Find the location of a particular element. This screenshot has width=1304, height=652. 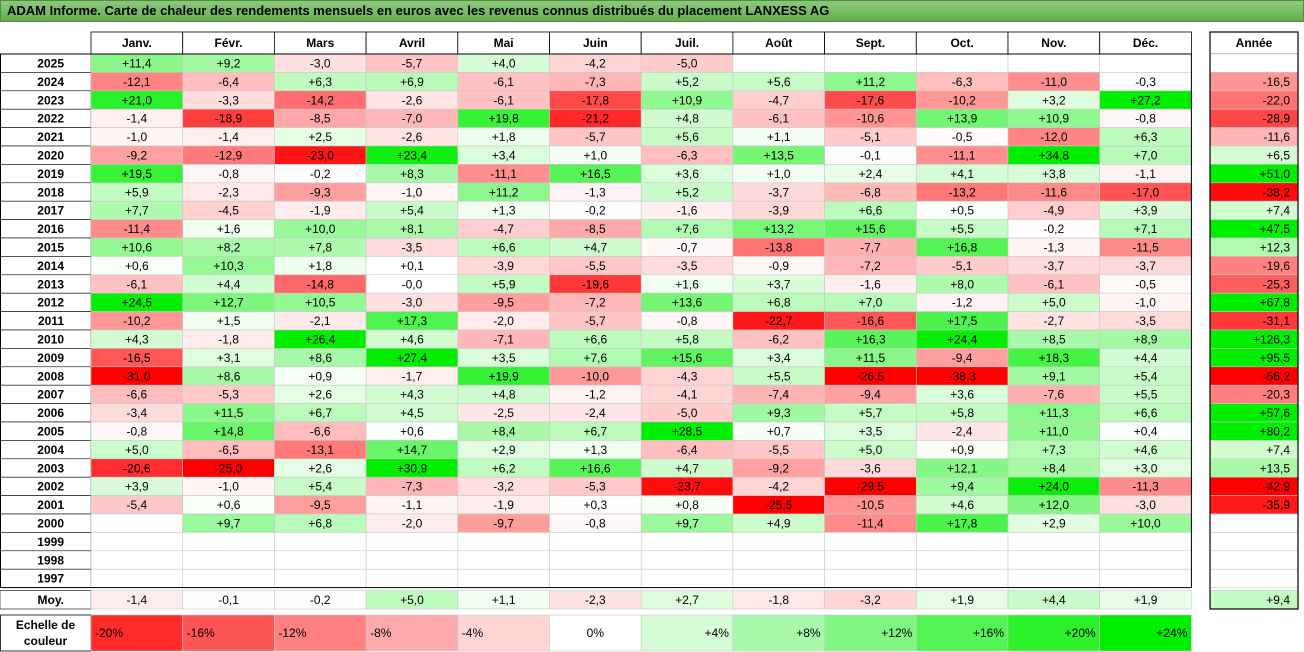

row-year-label: 1999 is located at coordinates (50, 542).